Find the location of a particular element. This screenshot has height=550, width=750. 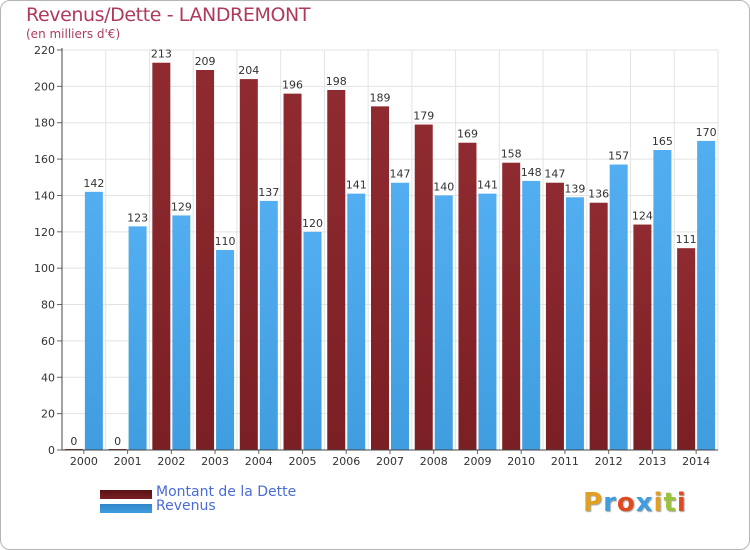

data-label-debt: 196 is located at coordinates (292, 85).